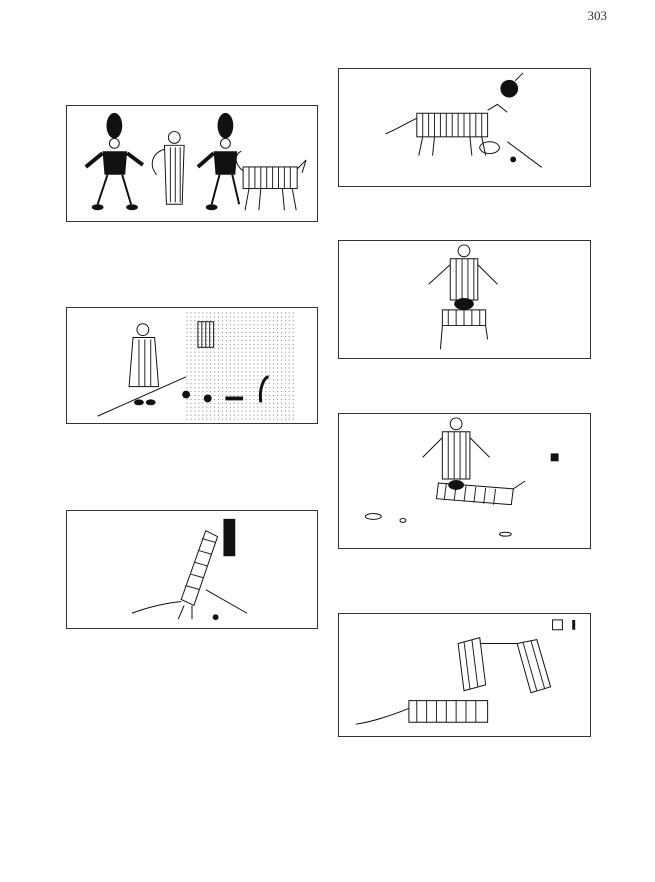 This screenshot has height=882, width=655. I want to click on illustration-panel-guards, so click(192, 163).